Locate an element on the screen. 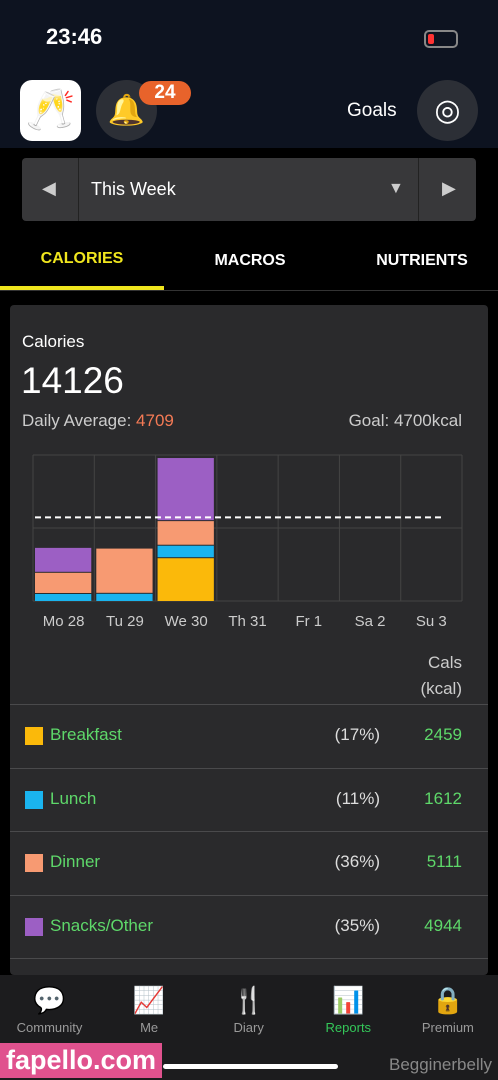  chart: Mo 28 Tu 29 We 30 Th 31 Fr 1 Sa 2 Su 3 is located at coordinates (247, 542).